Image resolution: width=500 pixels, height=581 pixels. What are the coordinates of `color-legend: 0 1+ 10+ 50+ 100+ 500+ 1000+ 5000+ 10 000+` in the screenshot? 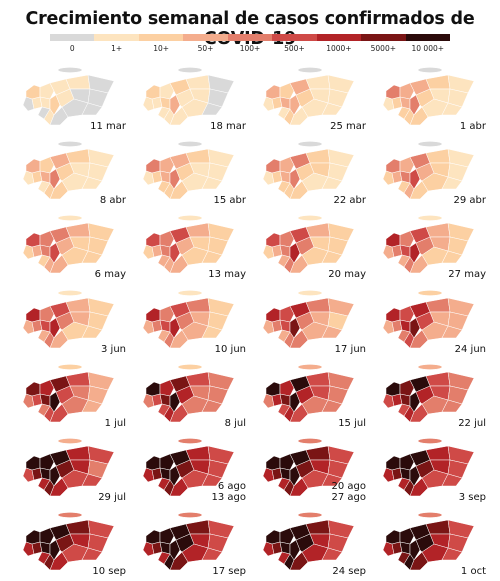 It's located at (250, 47).